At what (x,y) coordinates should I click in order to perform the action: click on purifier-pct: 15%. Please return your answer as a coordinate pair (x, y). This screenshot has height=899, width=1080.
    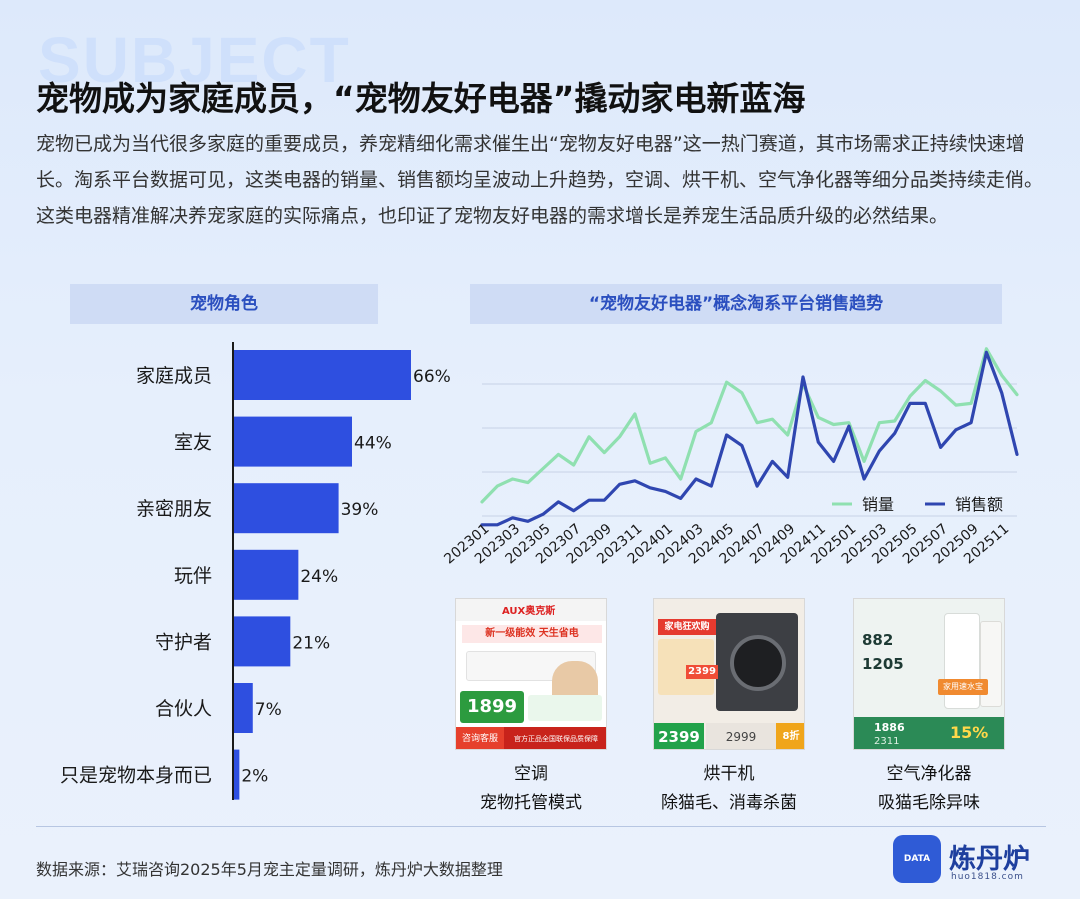
    Looking at the image, I should click on (969, 732).